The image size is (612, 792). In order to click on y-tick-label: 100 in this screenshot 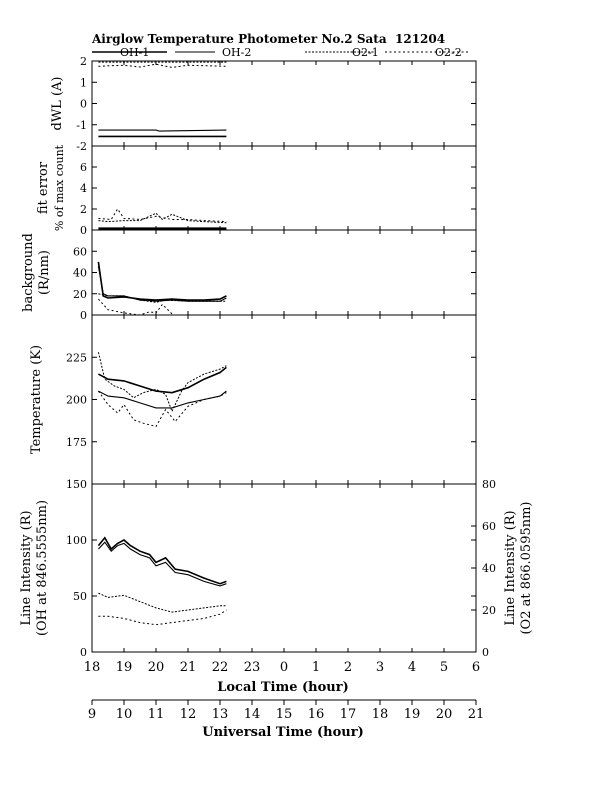, I will do `click(76, 540)`.